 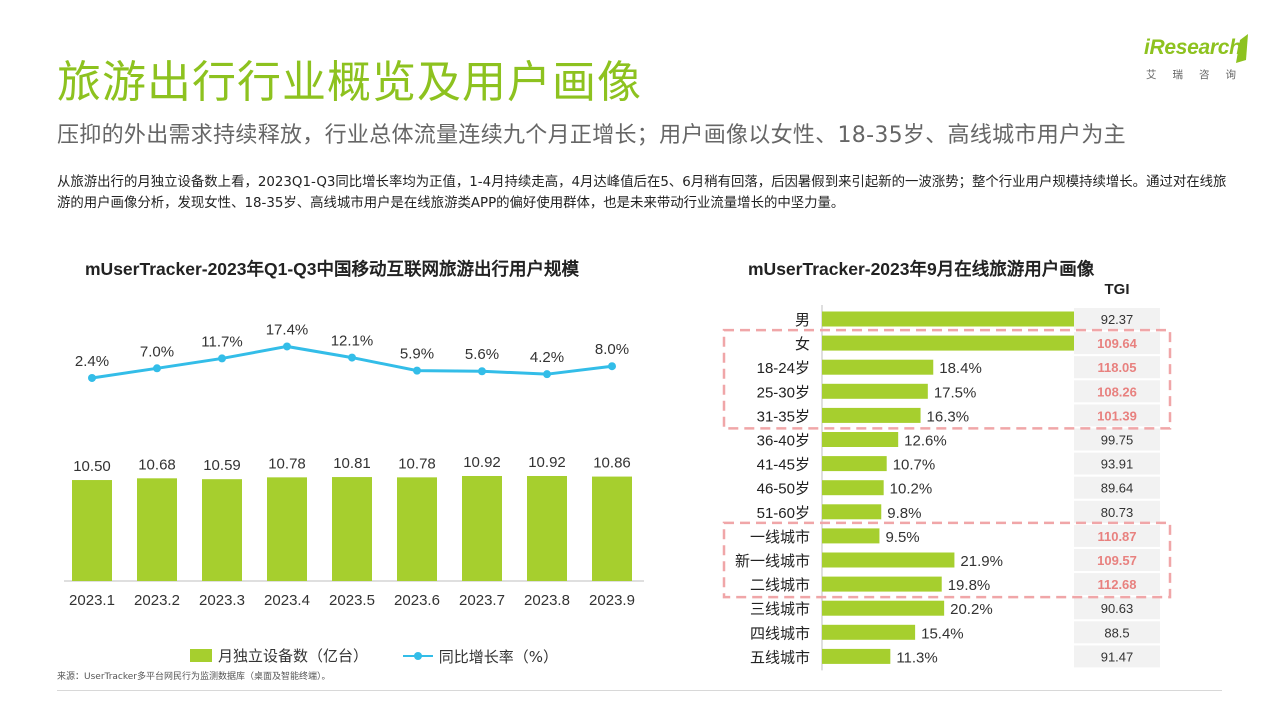 I want to click on category-label: 25-30岁, so click(x=783, y=392).